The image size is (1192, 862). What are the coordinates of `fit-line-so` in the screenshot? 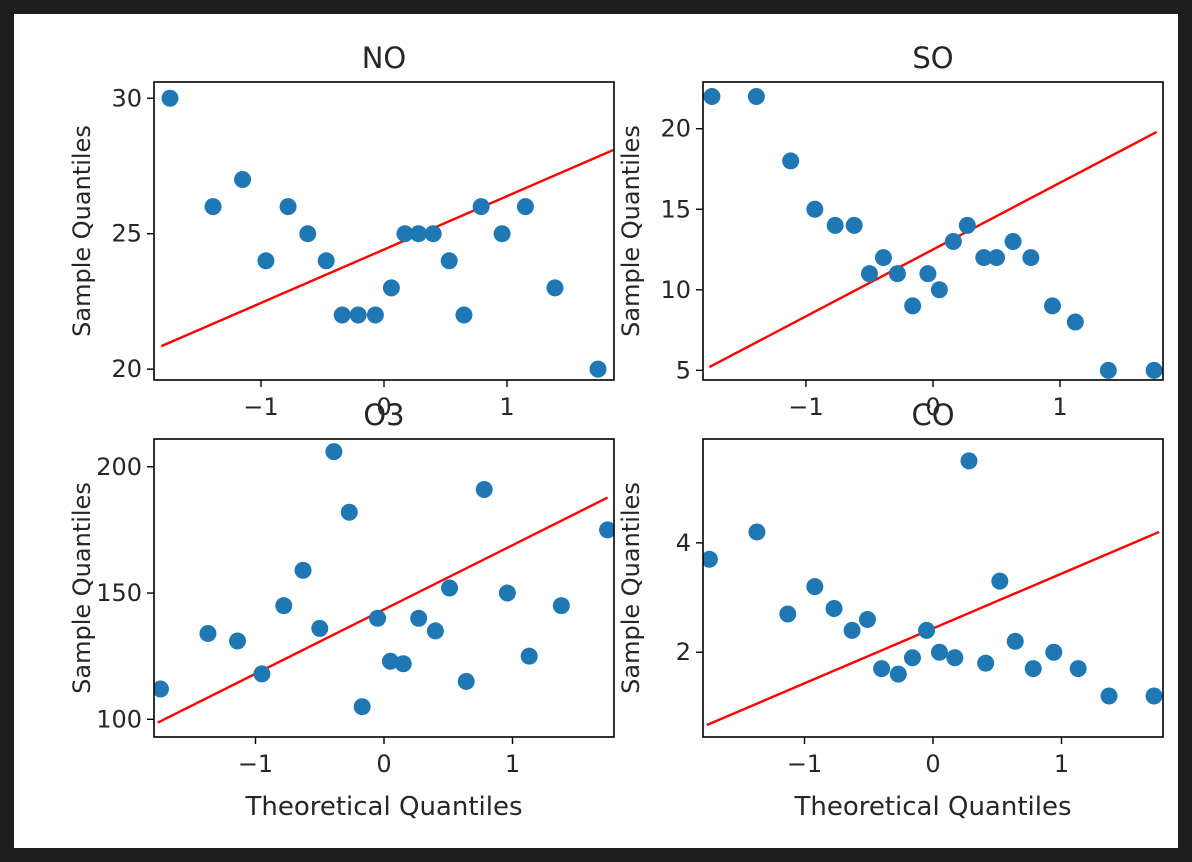 It's located at (933, 249).